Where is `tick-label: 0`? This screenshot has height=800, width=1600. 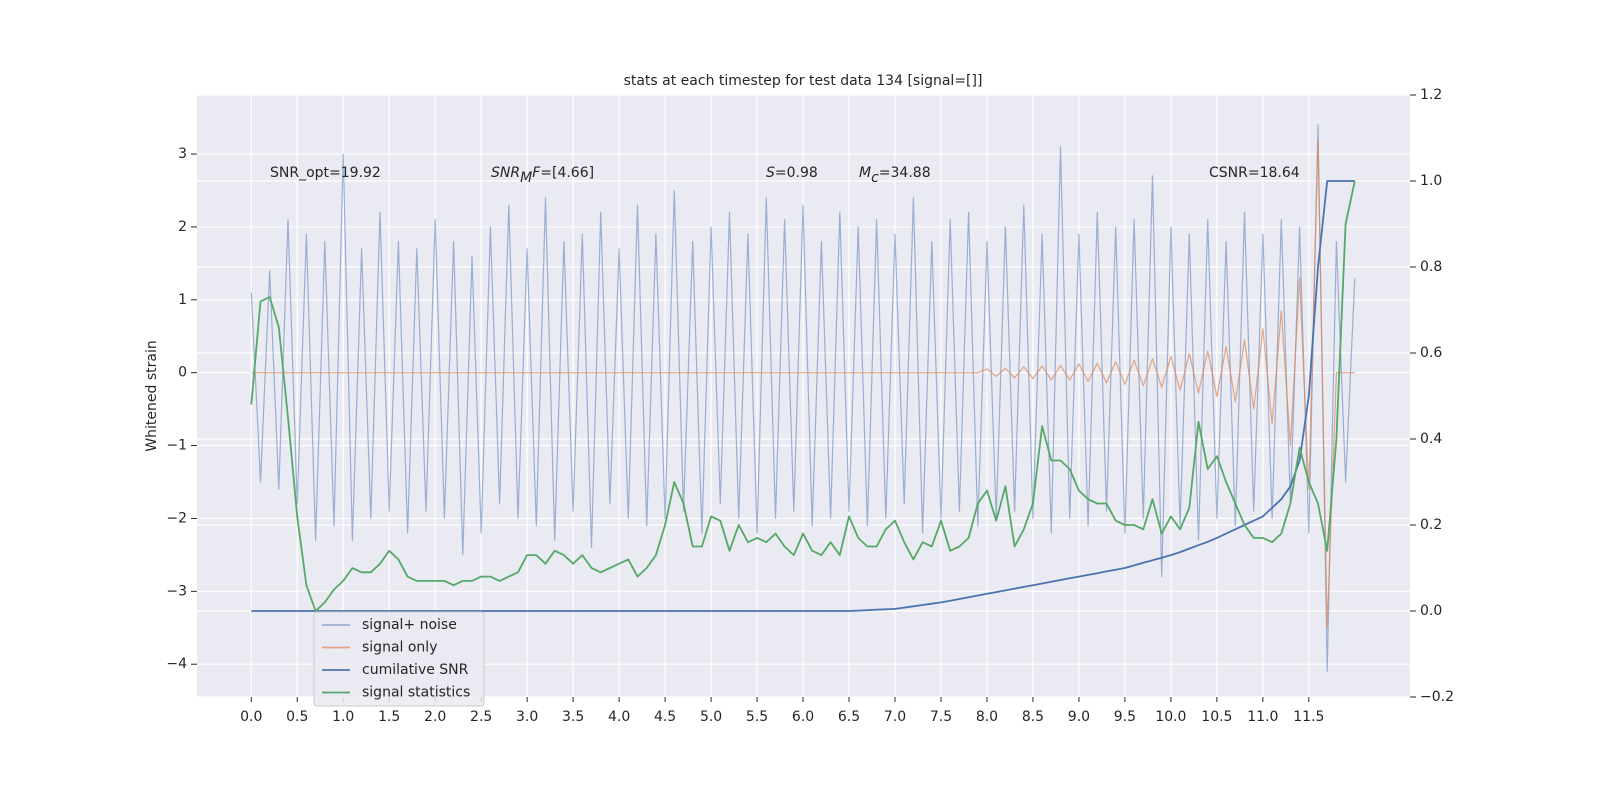 tick-label: 0 is located at coordinates (182, 373).